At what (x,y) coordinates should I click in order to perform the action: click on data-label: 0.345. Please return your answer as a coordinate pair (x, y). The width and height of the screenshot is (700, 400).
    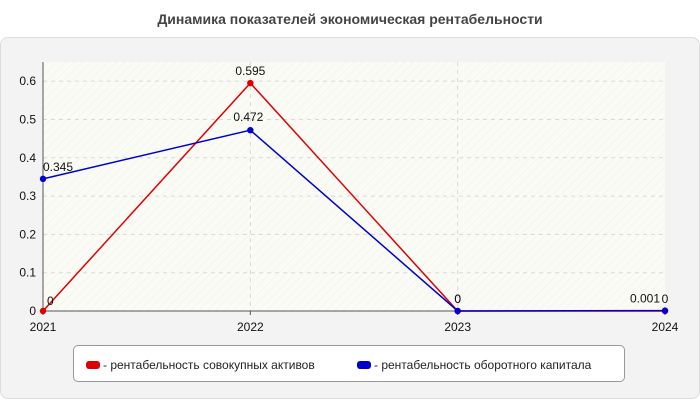
    Looking at the image, I should click on (58, 167).